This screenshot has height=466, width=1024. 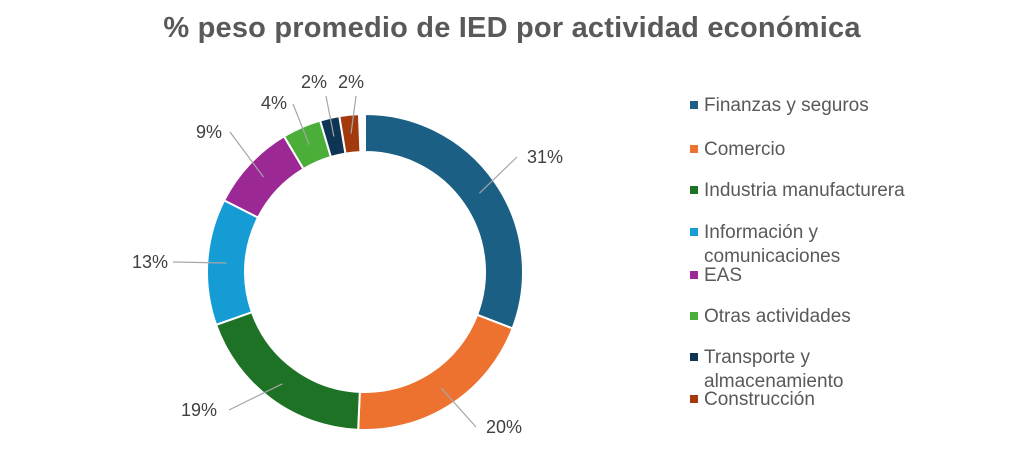 I want to click on legend-label: Información y comunicaciones, so click(x=772, y=244).